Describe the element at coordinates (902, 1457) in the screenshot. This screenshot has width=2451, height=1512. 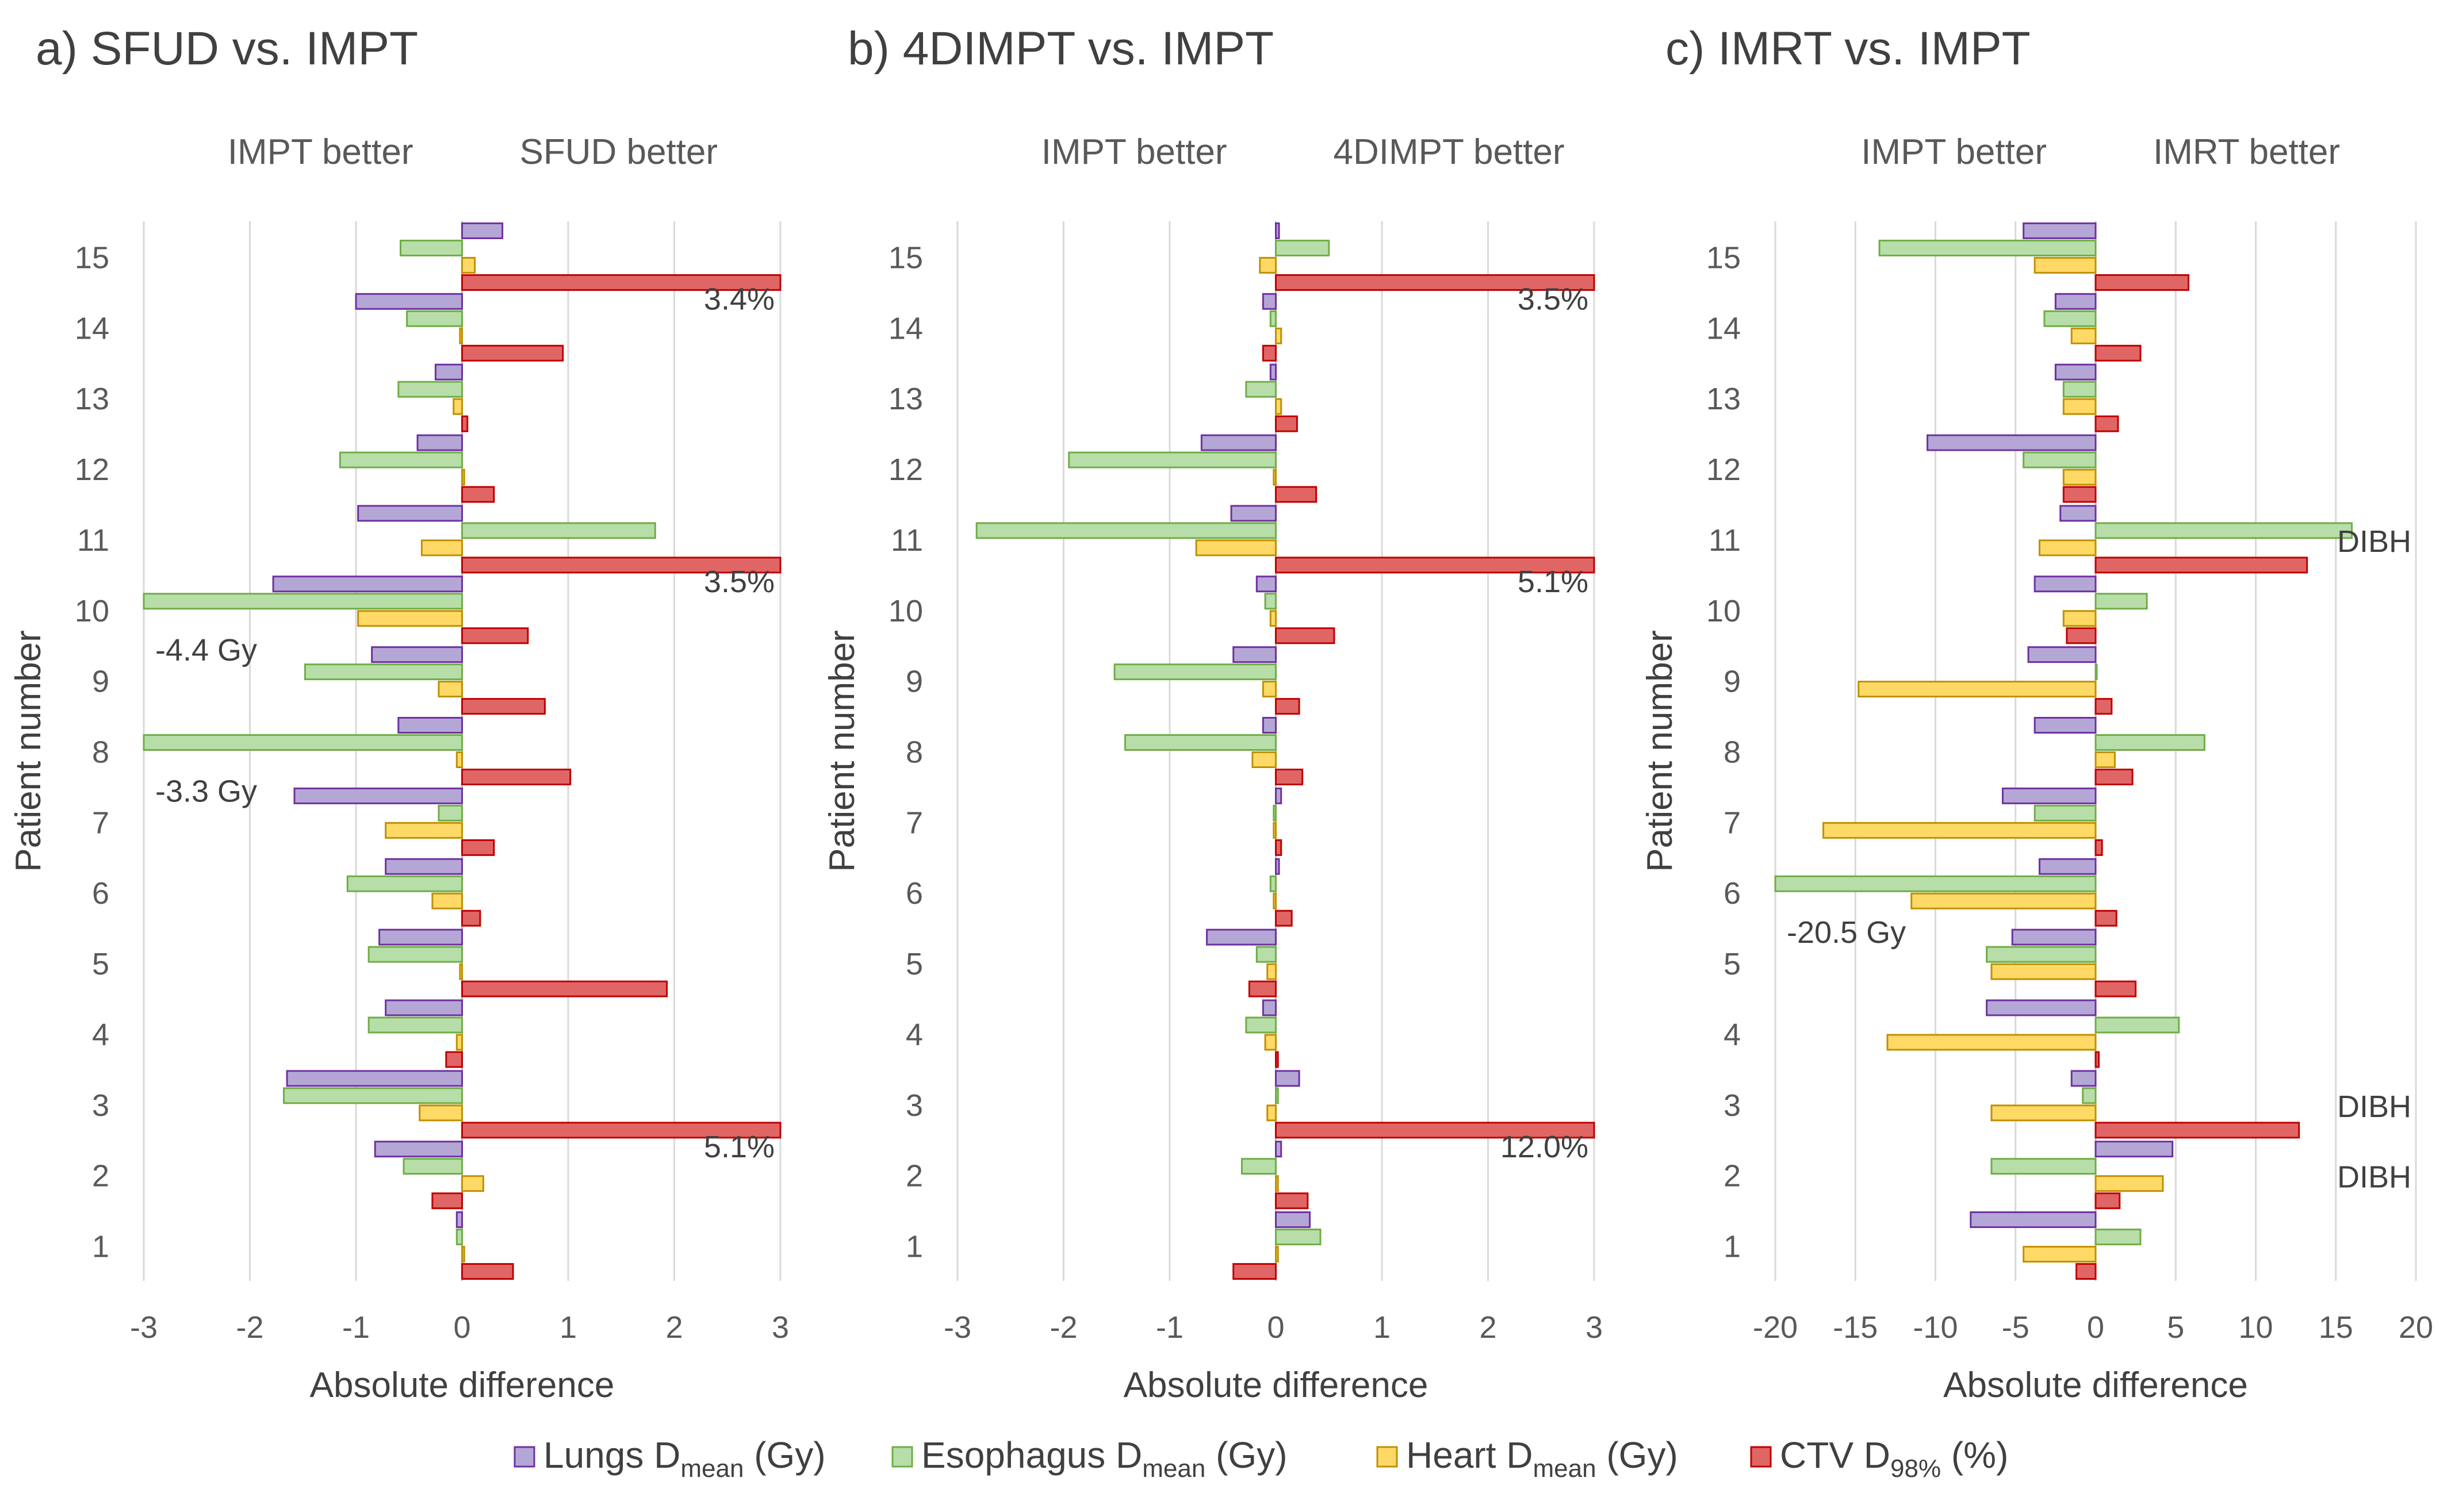
I see `legend-swatch-esophagus` at that location.